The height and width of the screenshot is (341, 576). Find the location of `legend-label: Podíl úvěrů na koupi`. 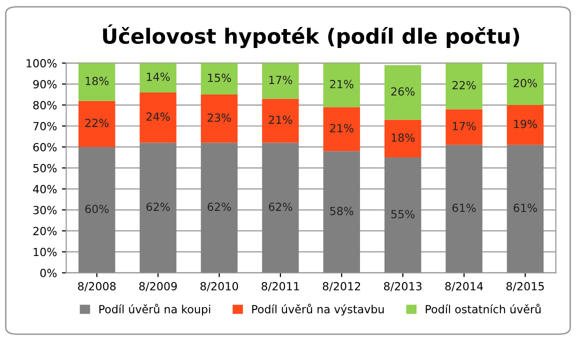

legend-label: Podíl úvěrů na koupi is located at coordinates (154, 310).